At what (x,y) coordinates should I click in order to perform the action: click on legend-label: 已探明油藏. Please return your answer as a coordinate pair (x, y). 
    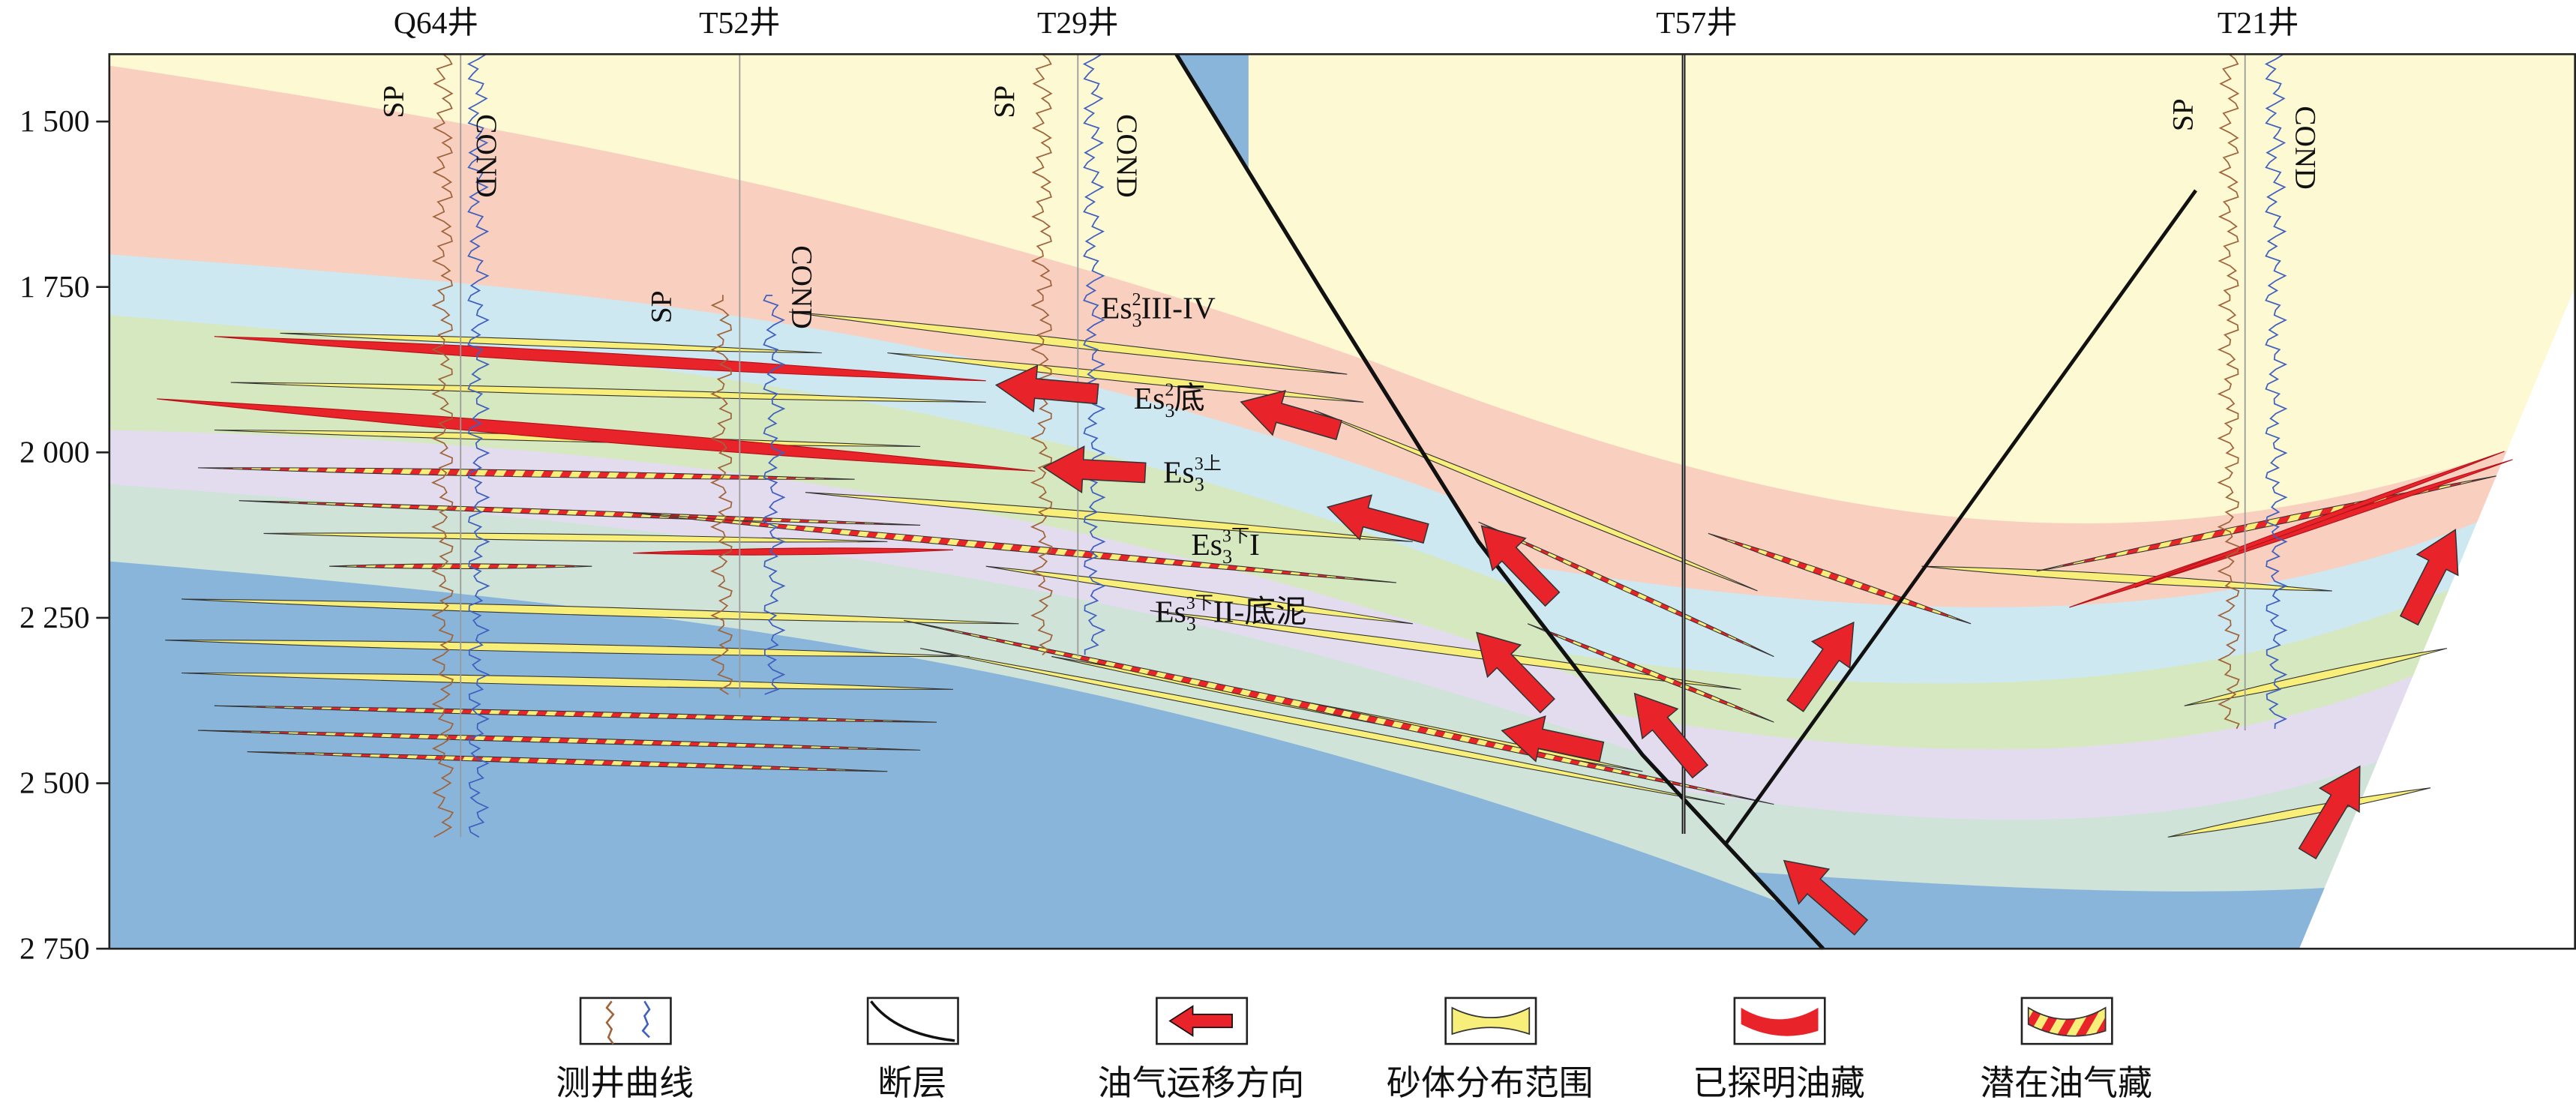
    Looking at the image, I should click on (1779, 1083).